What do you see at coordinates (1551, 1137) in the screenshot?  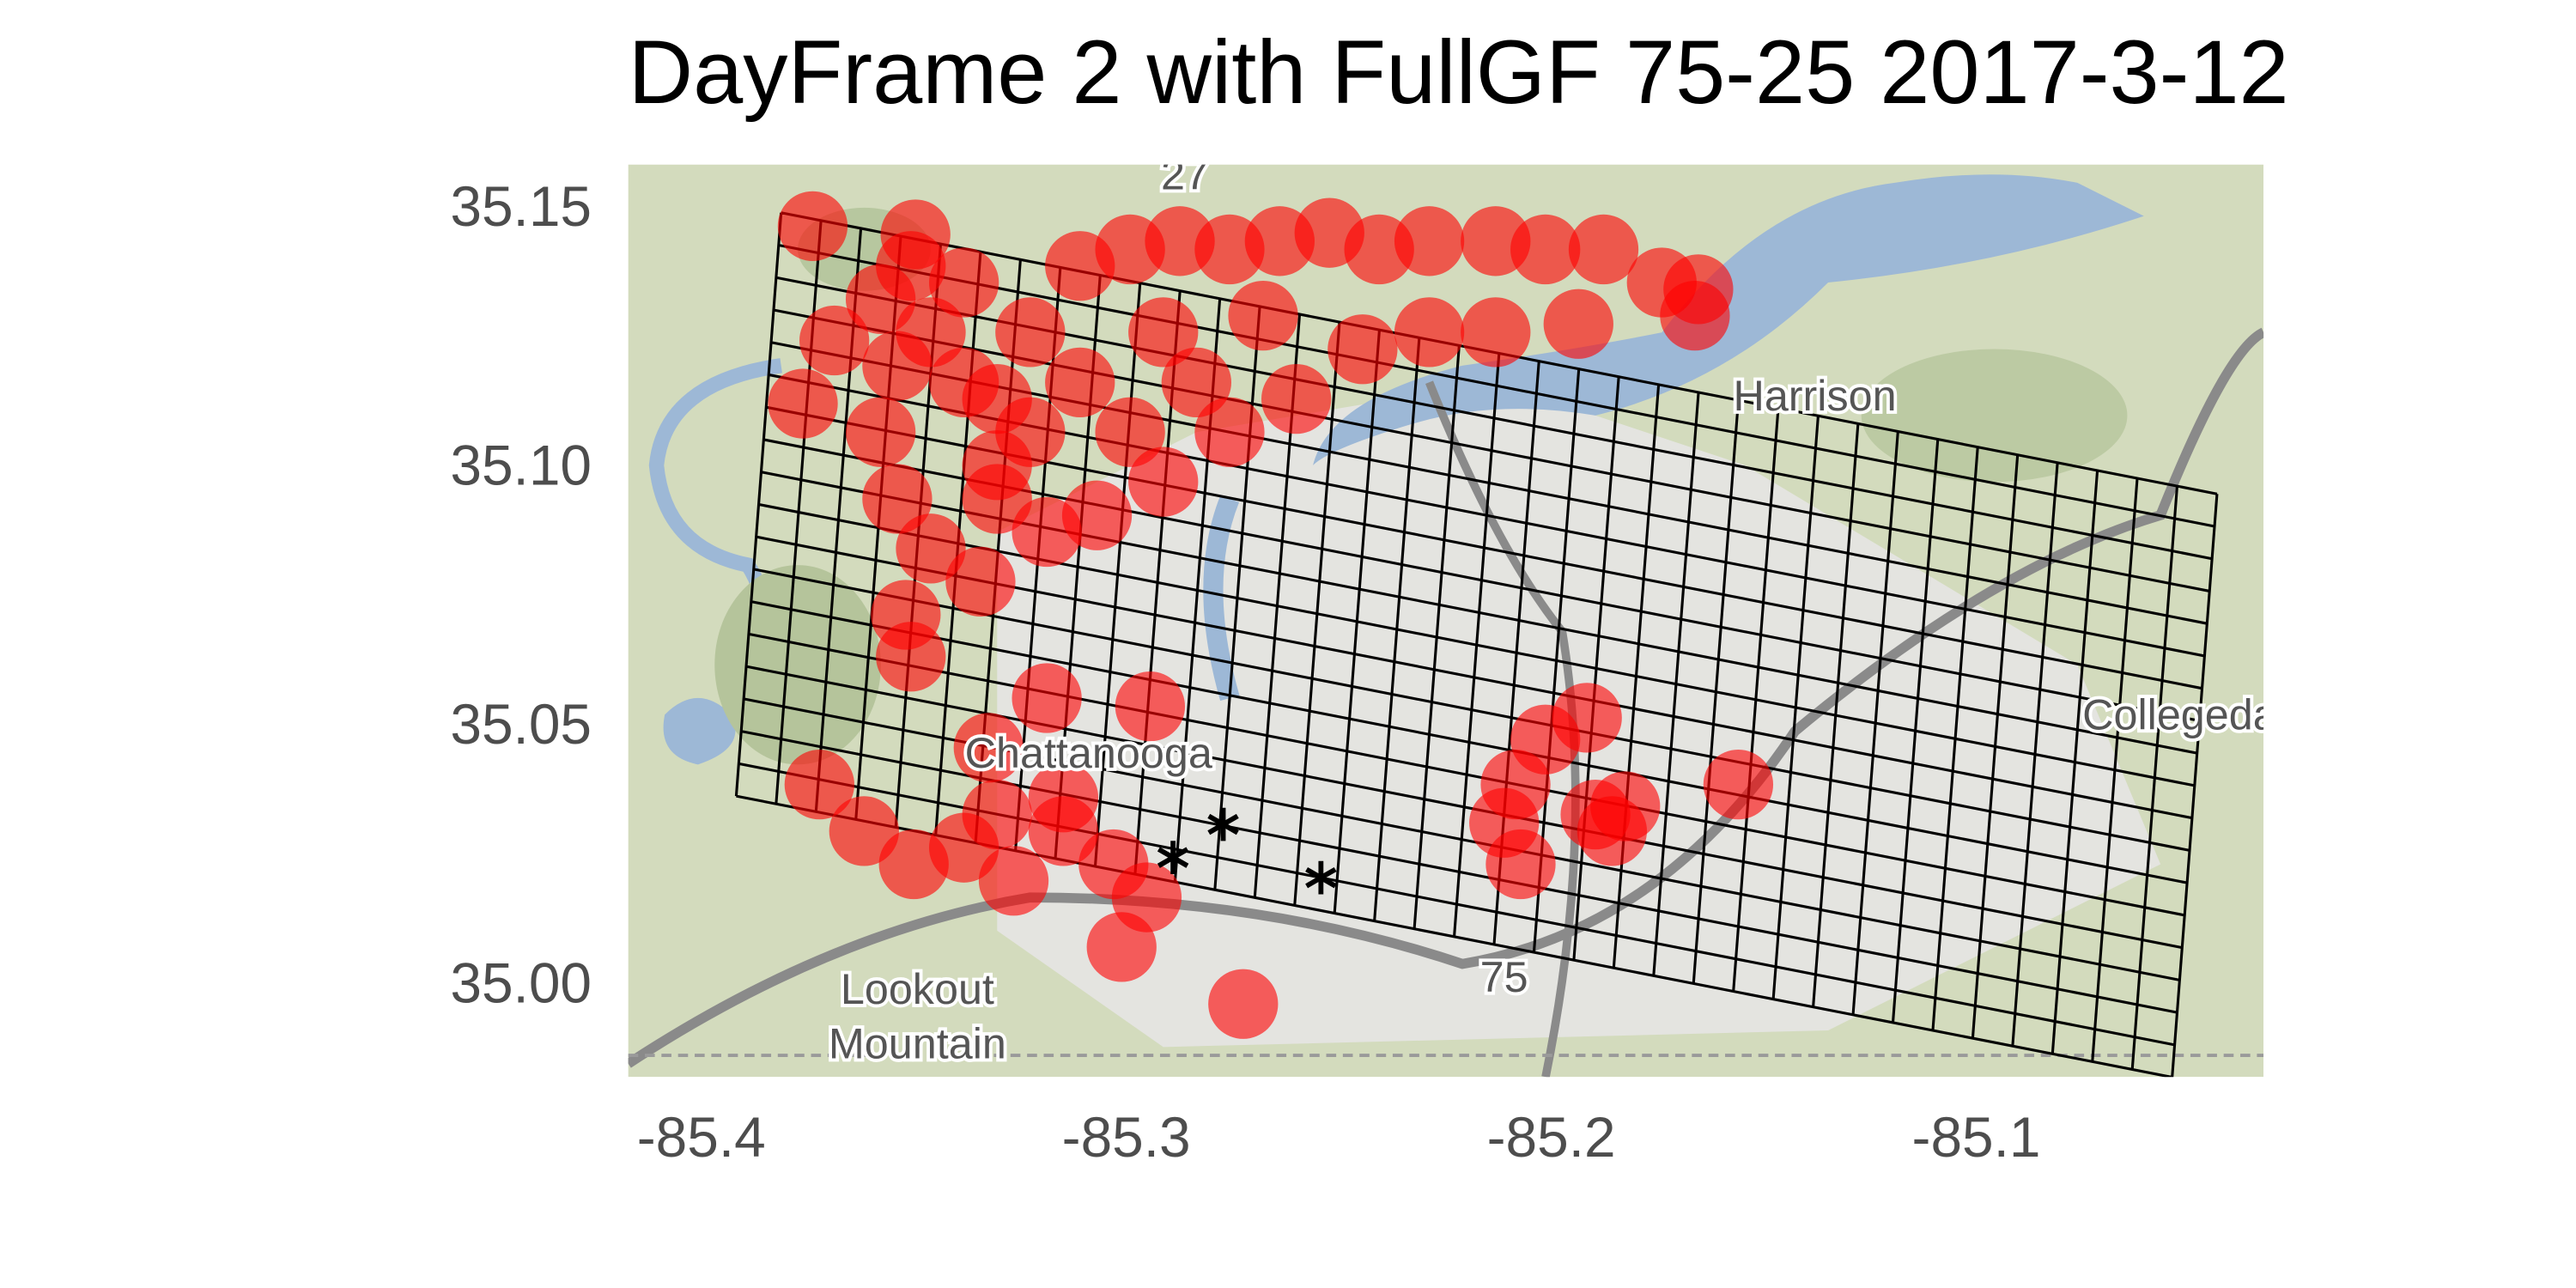 I see `x-tick-label: -85.2` at bounding box center [1551, 1137].